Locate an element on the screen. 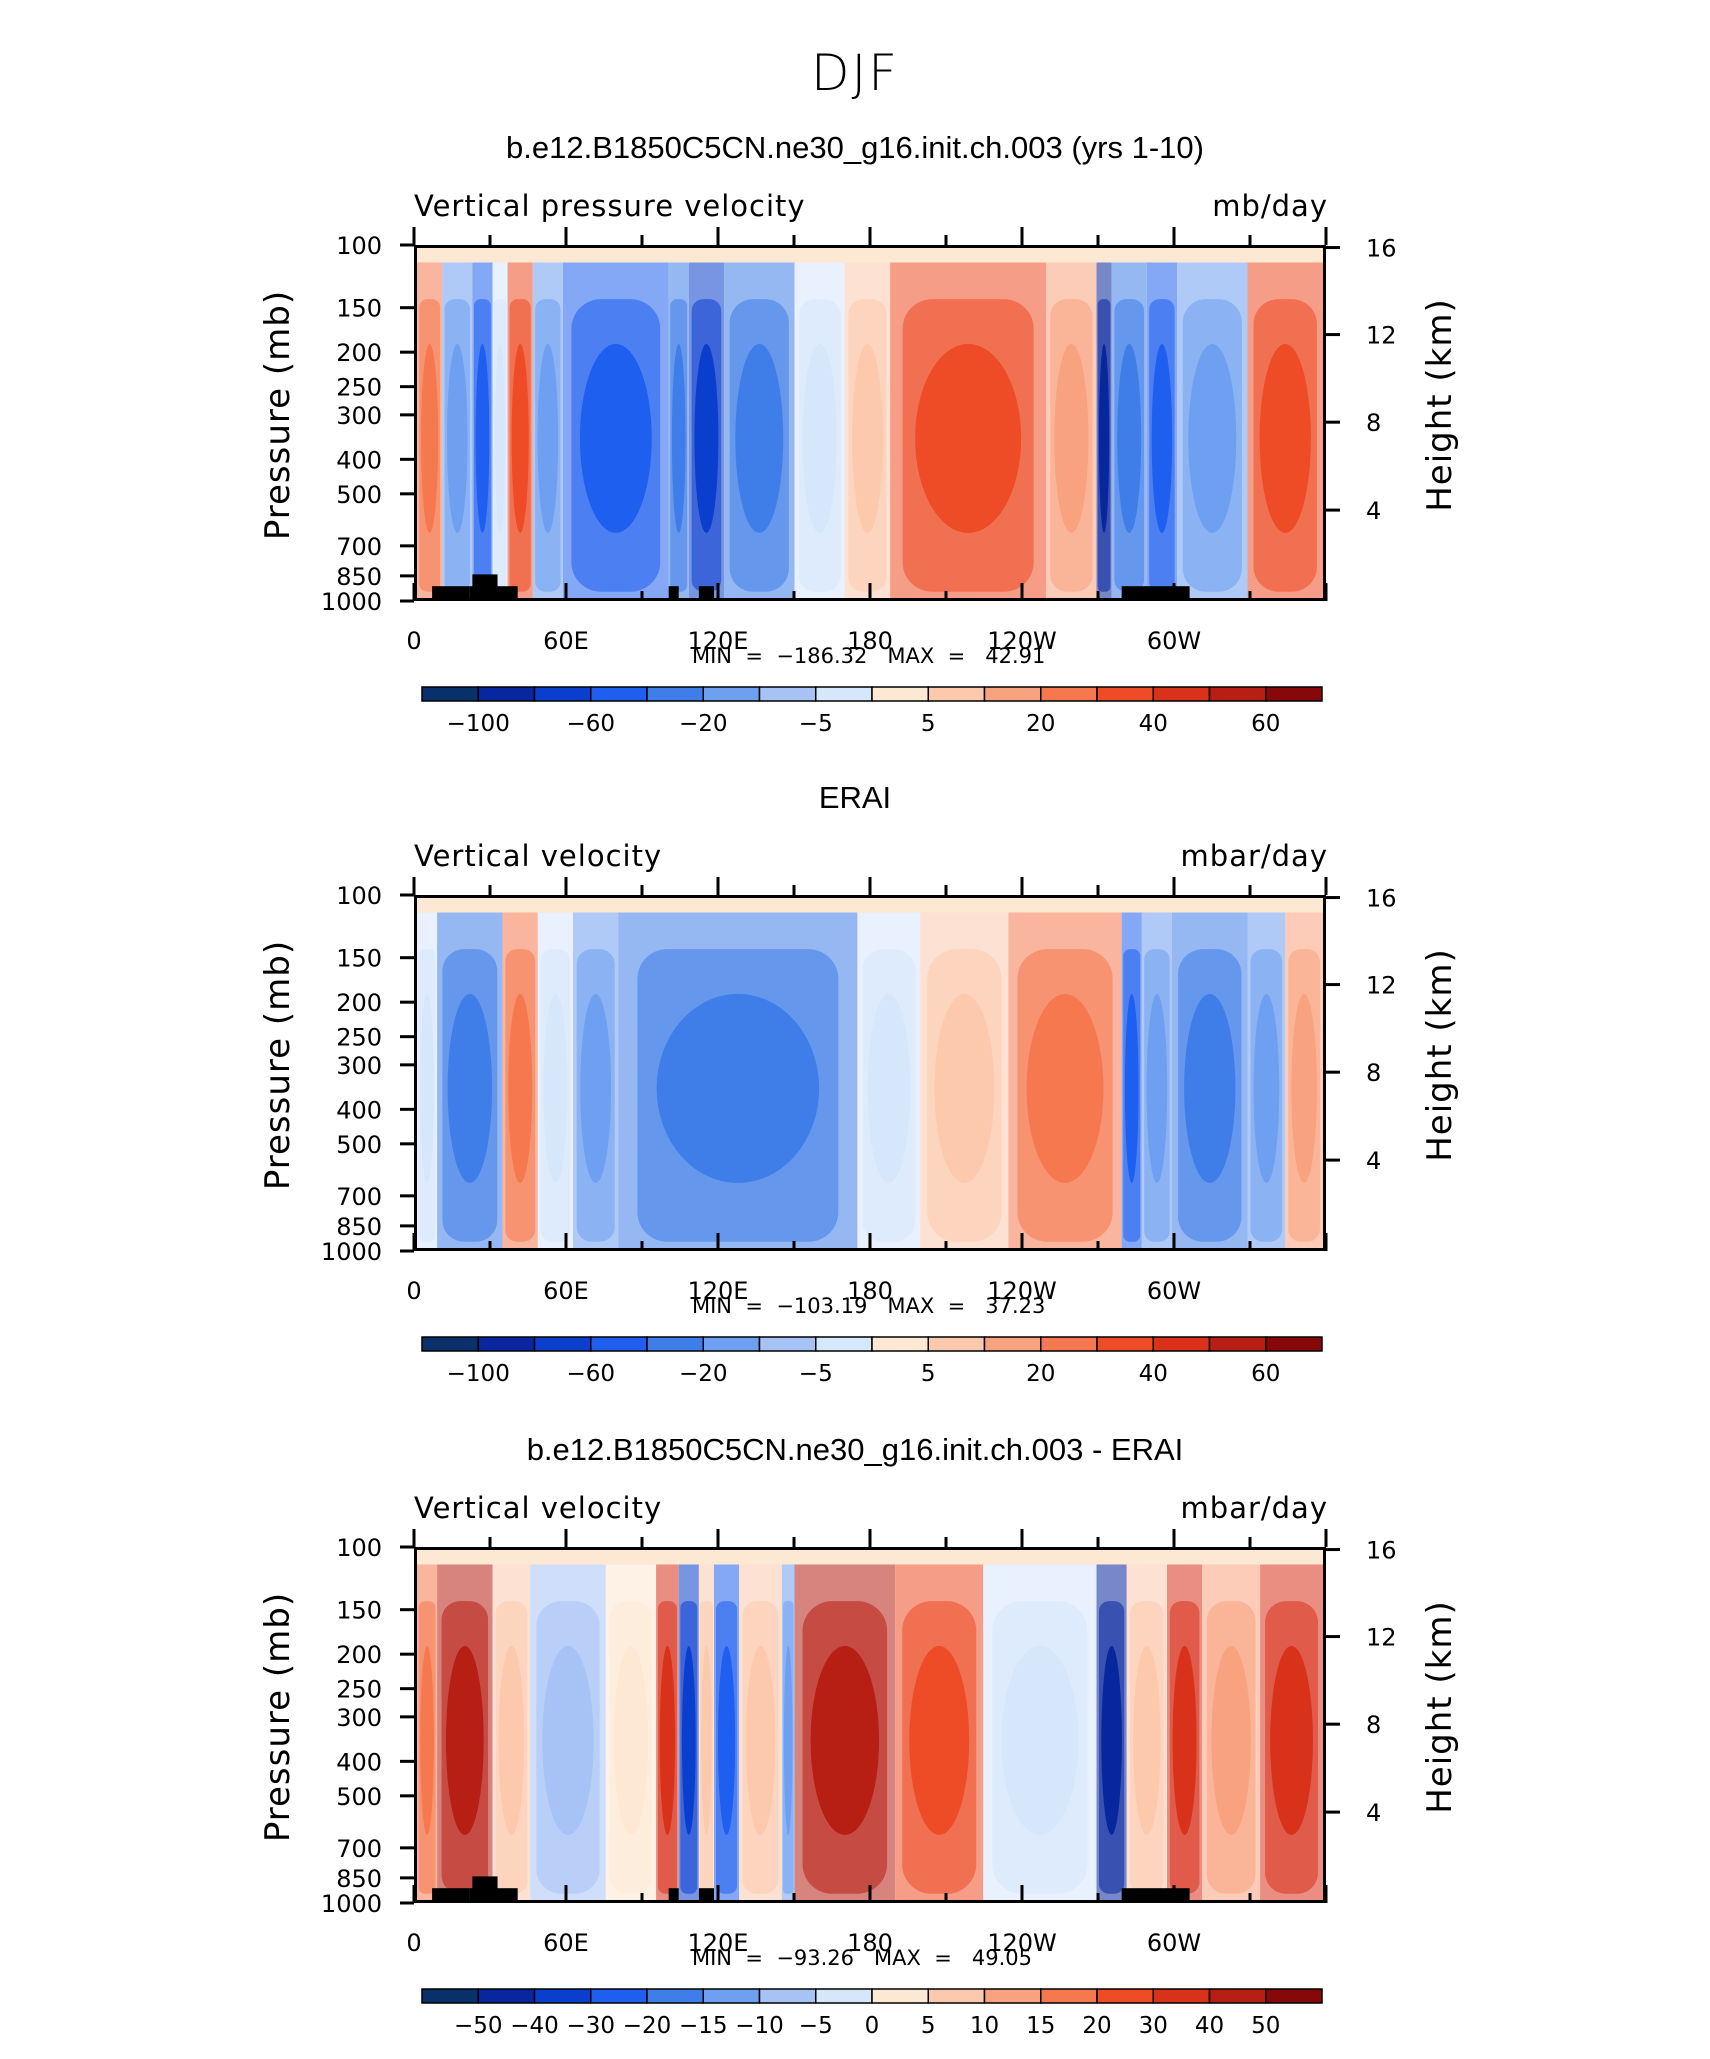 The image size is (1710, 2059). colorbar-label: −60 is located at coordinates (590, 1374).